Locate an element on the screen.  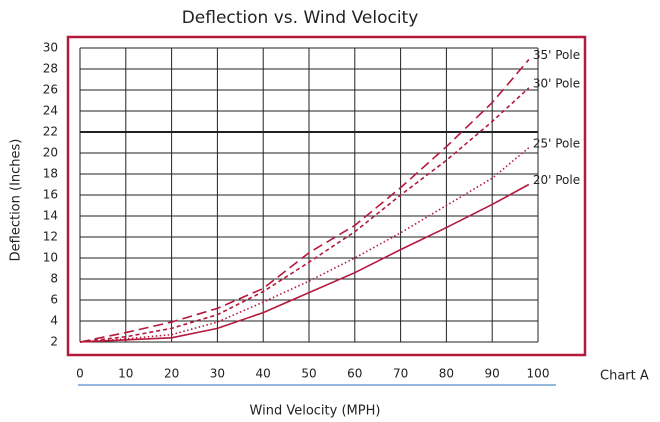
y-tick-label: 2 is located at coordinates (54, 342).